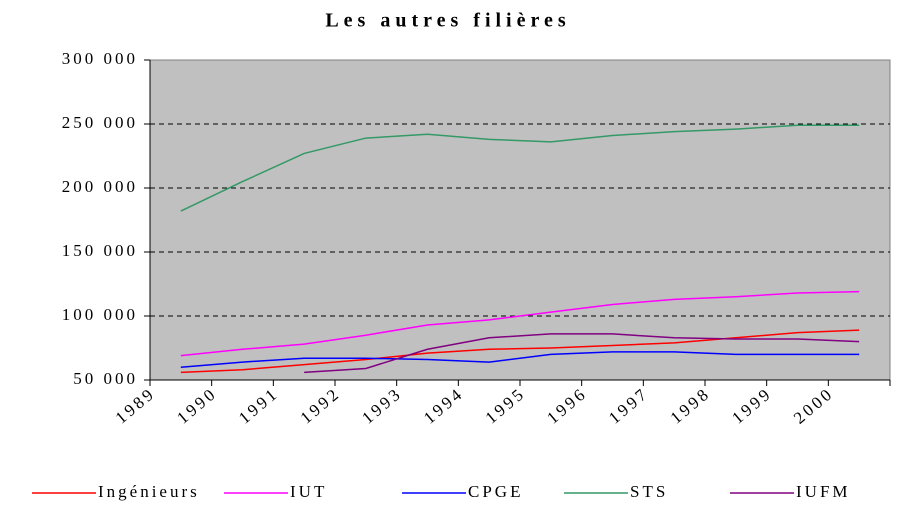 The image size is (901, 508). I want to click on x-tick-label: 1996, so click(566, 406).